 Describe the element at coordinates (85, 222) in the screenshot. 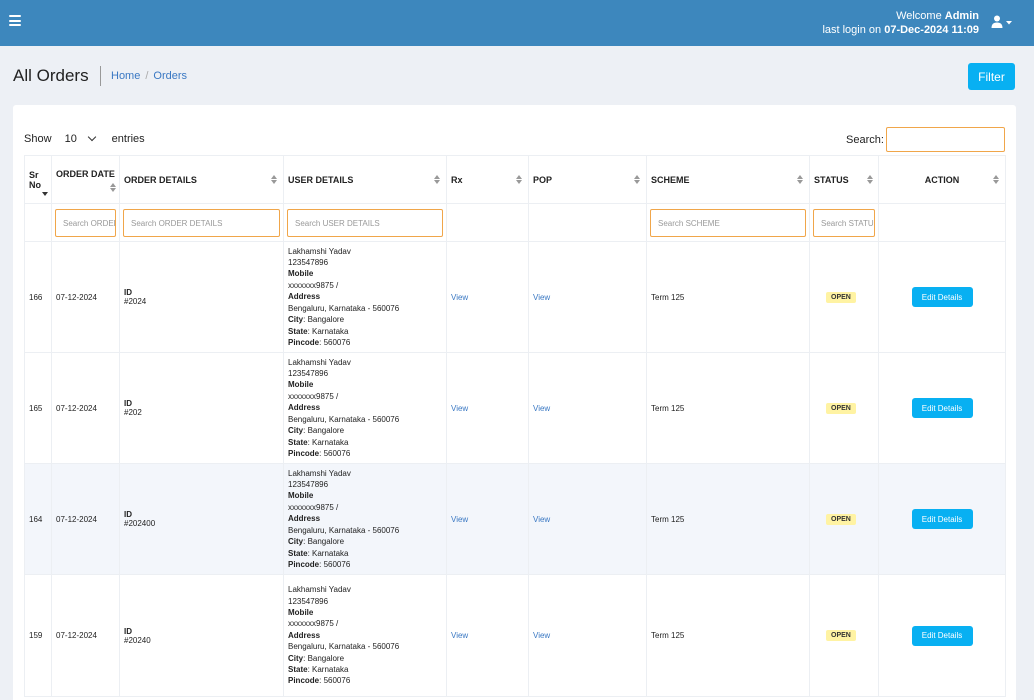

I see `order-date-filter-input: Search ORDER DATE` at that location.